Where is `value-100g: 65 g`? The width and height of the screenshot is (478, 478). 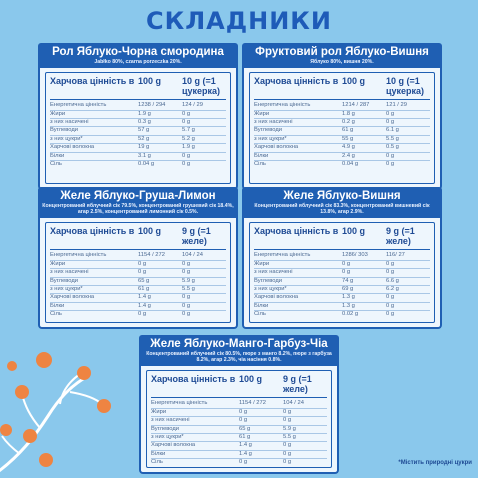 value-100g: 65 g is located at coordinates (144, 280).